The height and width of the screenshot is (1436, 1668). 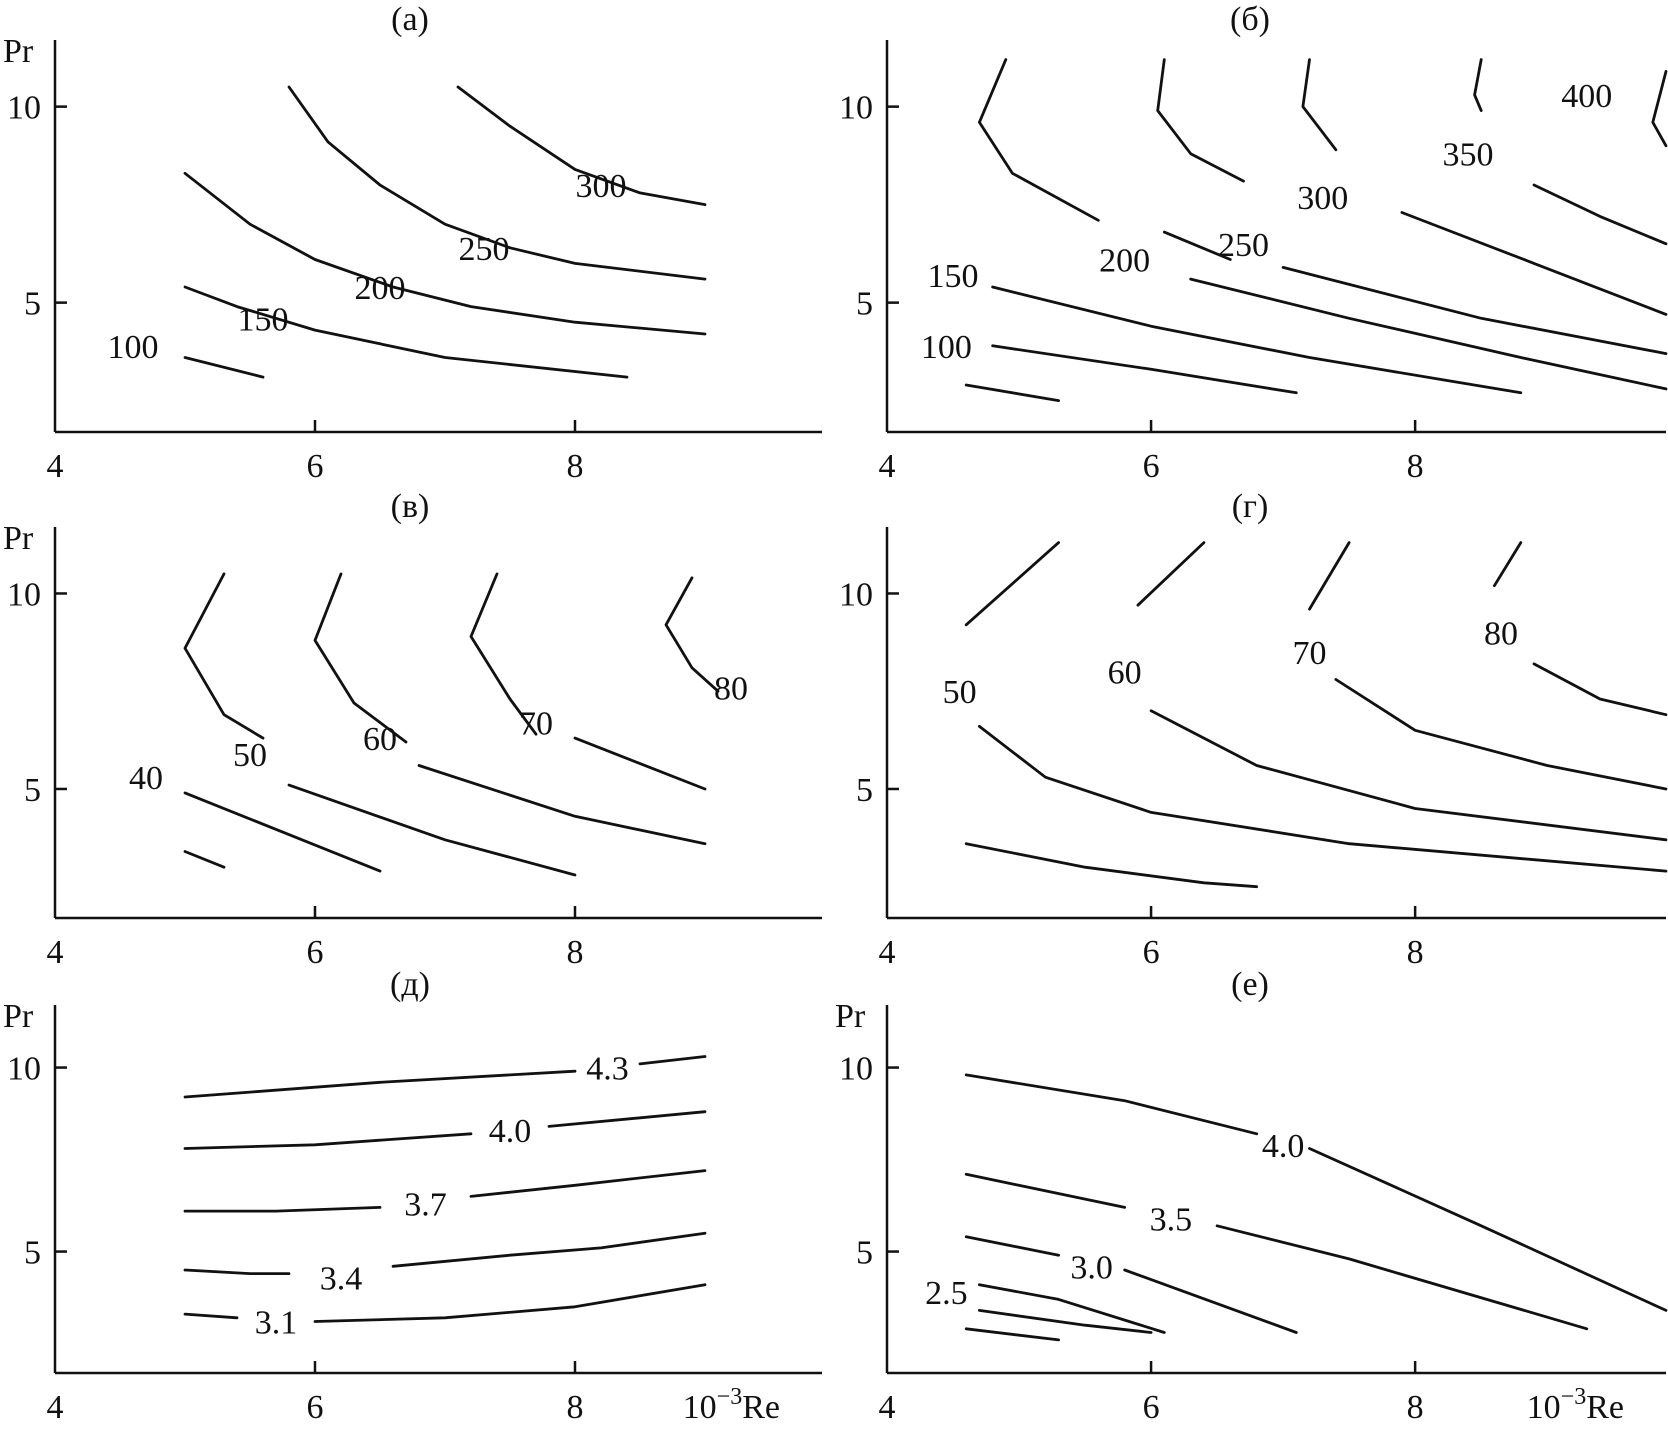 What do you see at coordinates (607, 1069) in the screenshot?
I see `contour-label: 4.3` at bounding box center [607, 1069].